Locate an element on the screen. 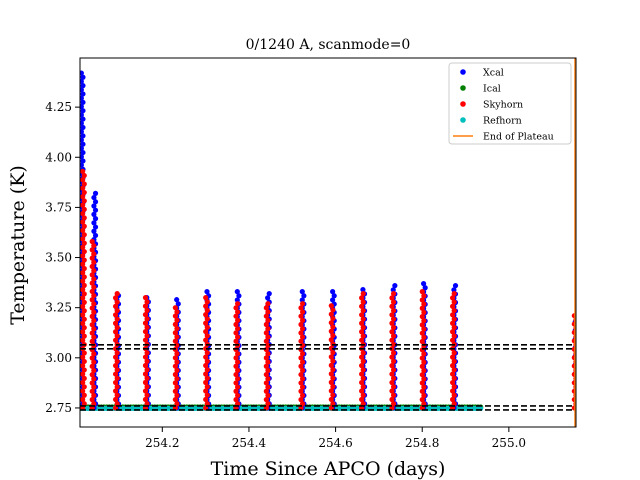  legend-label: Ical is located at coordinates (492, 89).